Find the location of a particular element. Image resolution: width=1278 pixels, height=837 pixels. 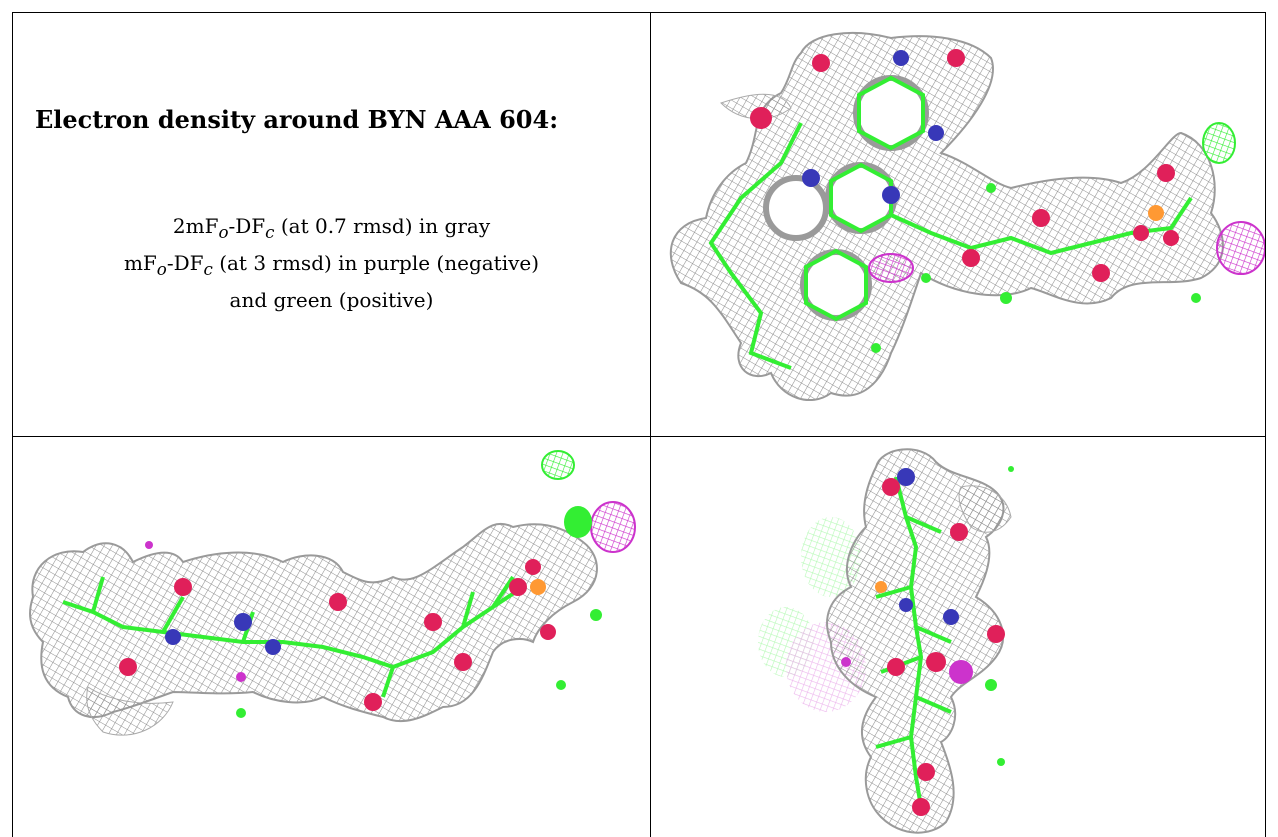

difference-density-bottom-left is located at coordinates (390, 584).